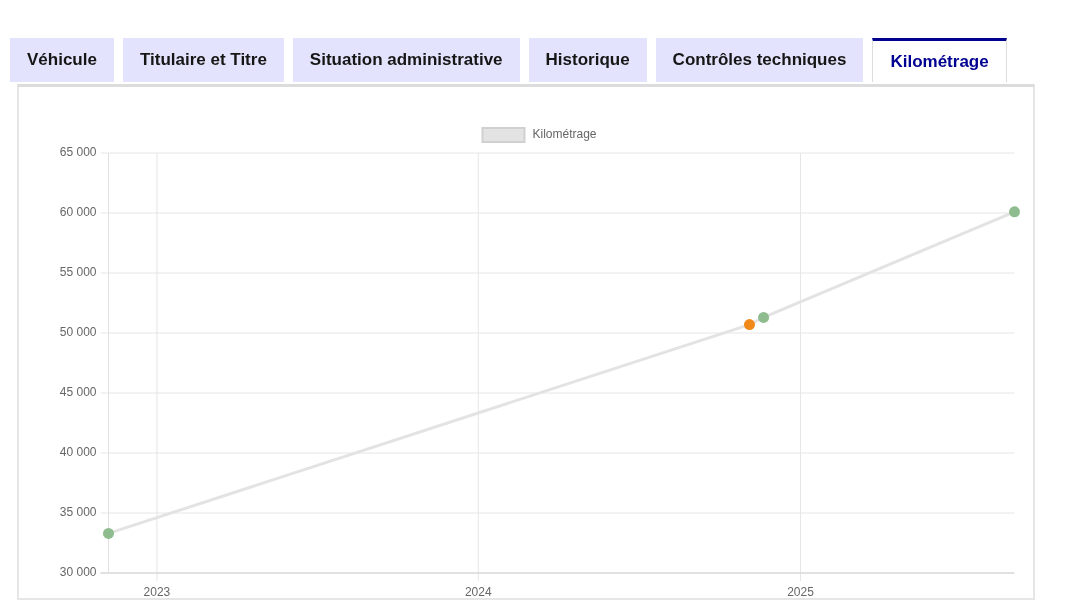 The image size is (1079, 614). Describe the element at coordinates (78, 452) in the screenshot. I see `y-tick-label: 40 000` at that location.